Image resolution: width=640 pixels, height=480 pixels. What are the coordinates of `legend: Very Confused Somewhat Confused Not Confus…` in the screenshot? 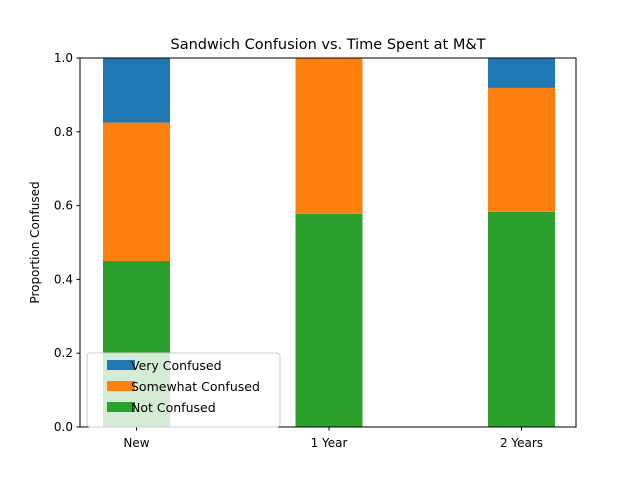 It's located at (183, 390).